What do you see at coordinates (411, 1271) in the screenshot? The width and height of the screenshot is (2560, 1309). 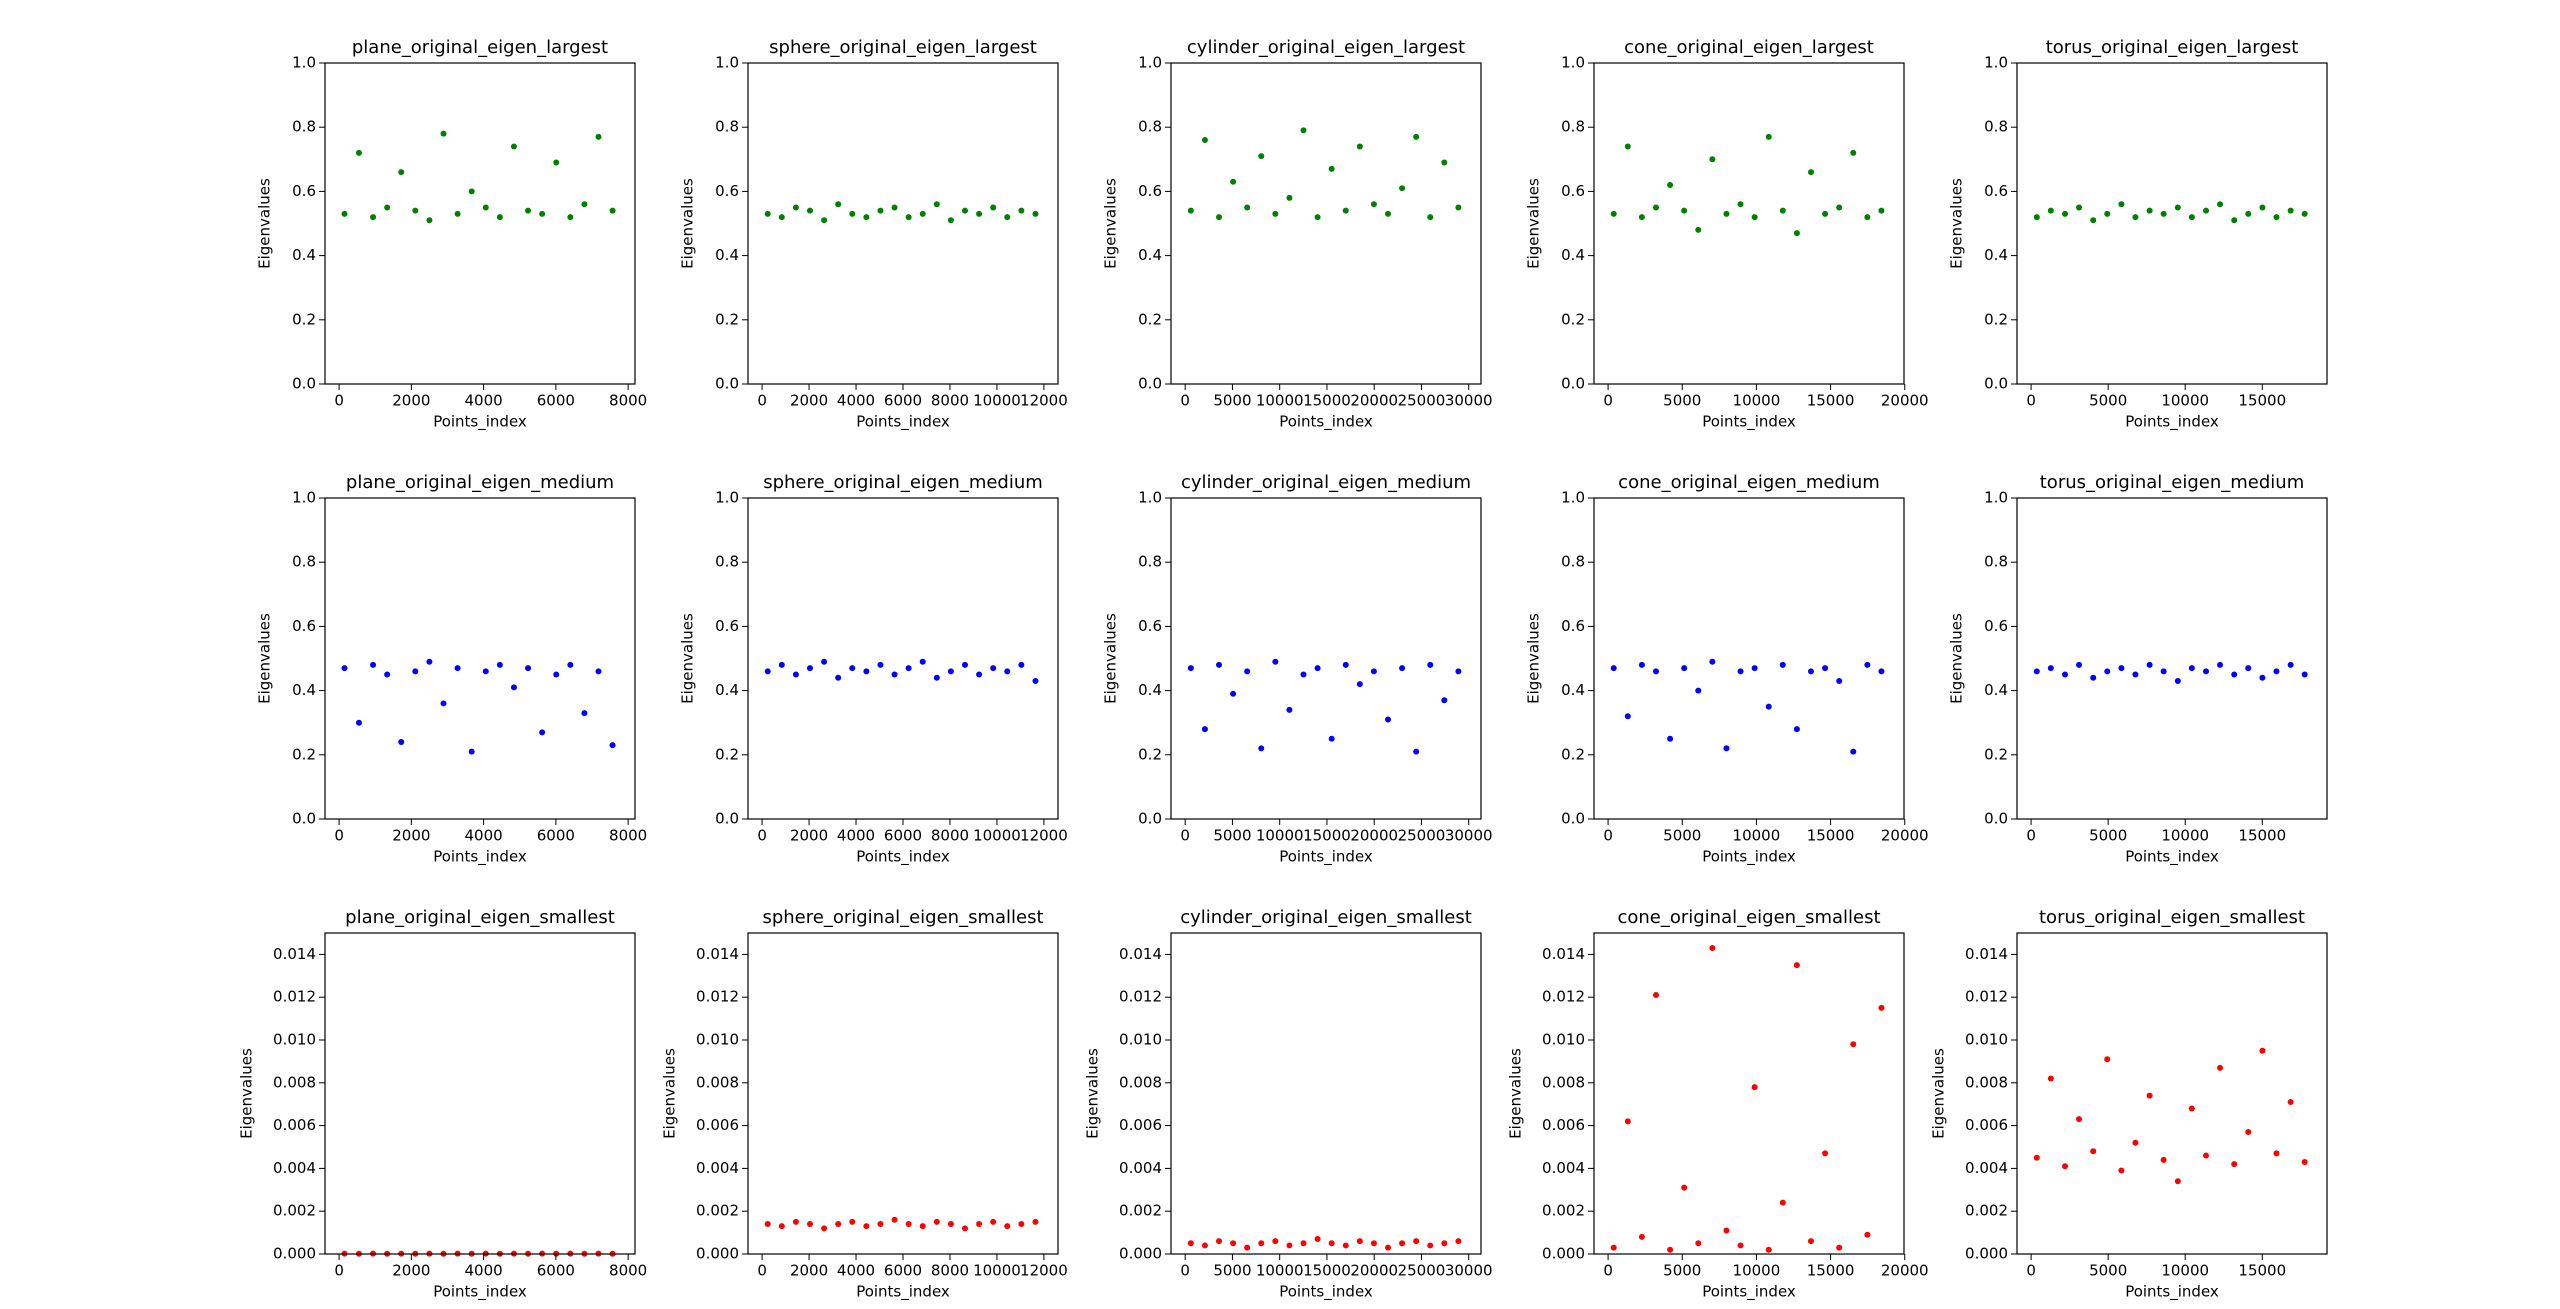 I see `x-tick-label: 2000` at bounding box center [411, 1271].